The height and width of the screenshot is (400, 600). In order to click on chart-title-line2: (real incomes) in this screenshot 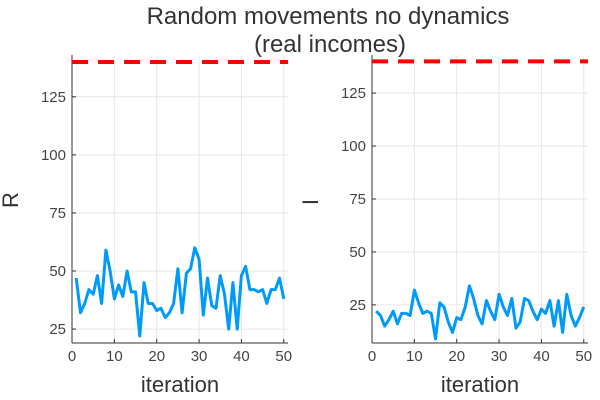, I will do `click(330, 44)`.